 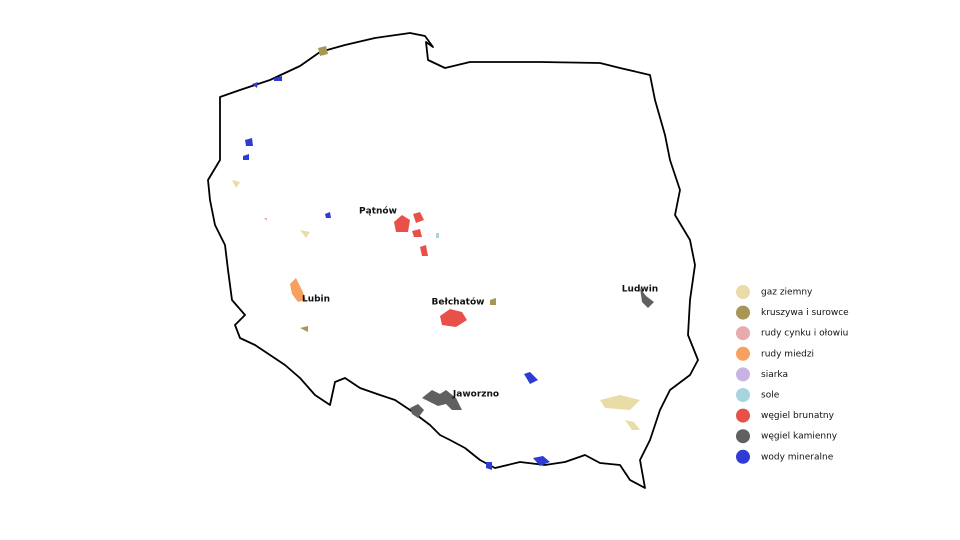 I want to click on legend-label: gaz ziemny, so click(x=787, y=293).